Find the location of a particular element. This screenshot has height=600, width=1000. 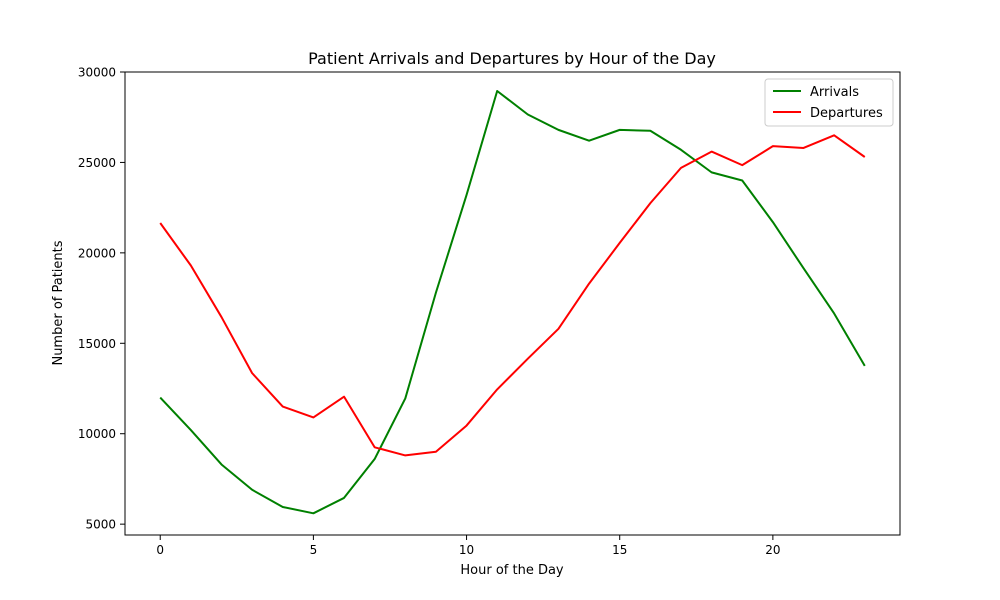

x-tick-label: 15 is located at coordinates (619, 550).